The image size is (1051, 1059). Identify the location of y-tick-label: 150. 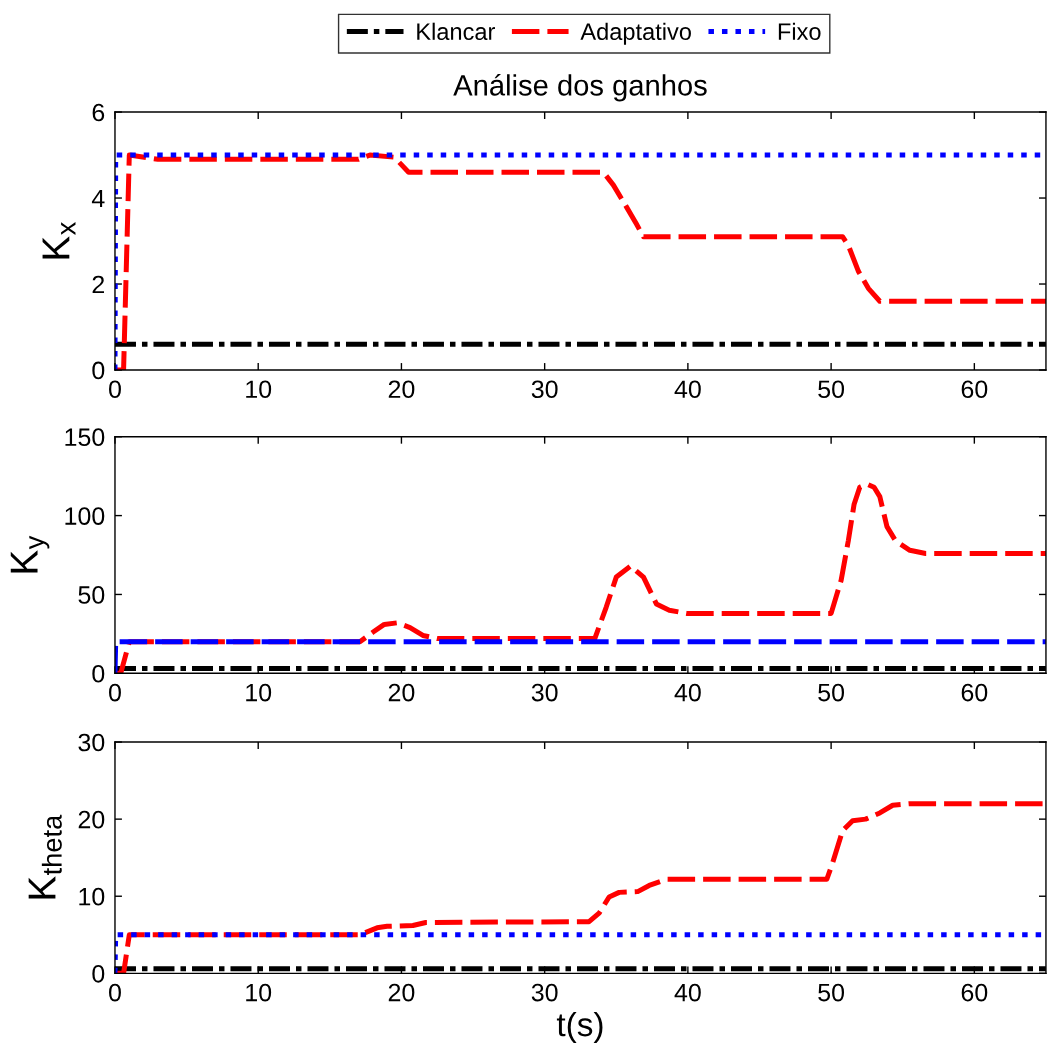
(85, 437).